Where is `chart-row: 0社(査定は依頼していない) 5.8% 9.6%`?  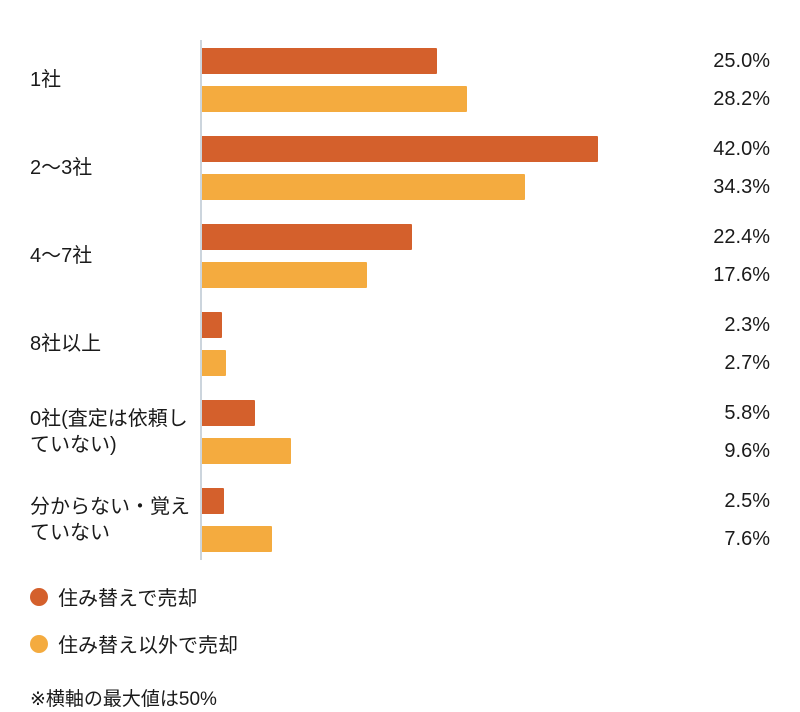 chart-row: 0社(査定は依頼していない) 5.8% 9.6% is located at coordinates (400, 432).